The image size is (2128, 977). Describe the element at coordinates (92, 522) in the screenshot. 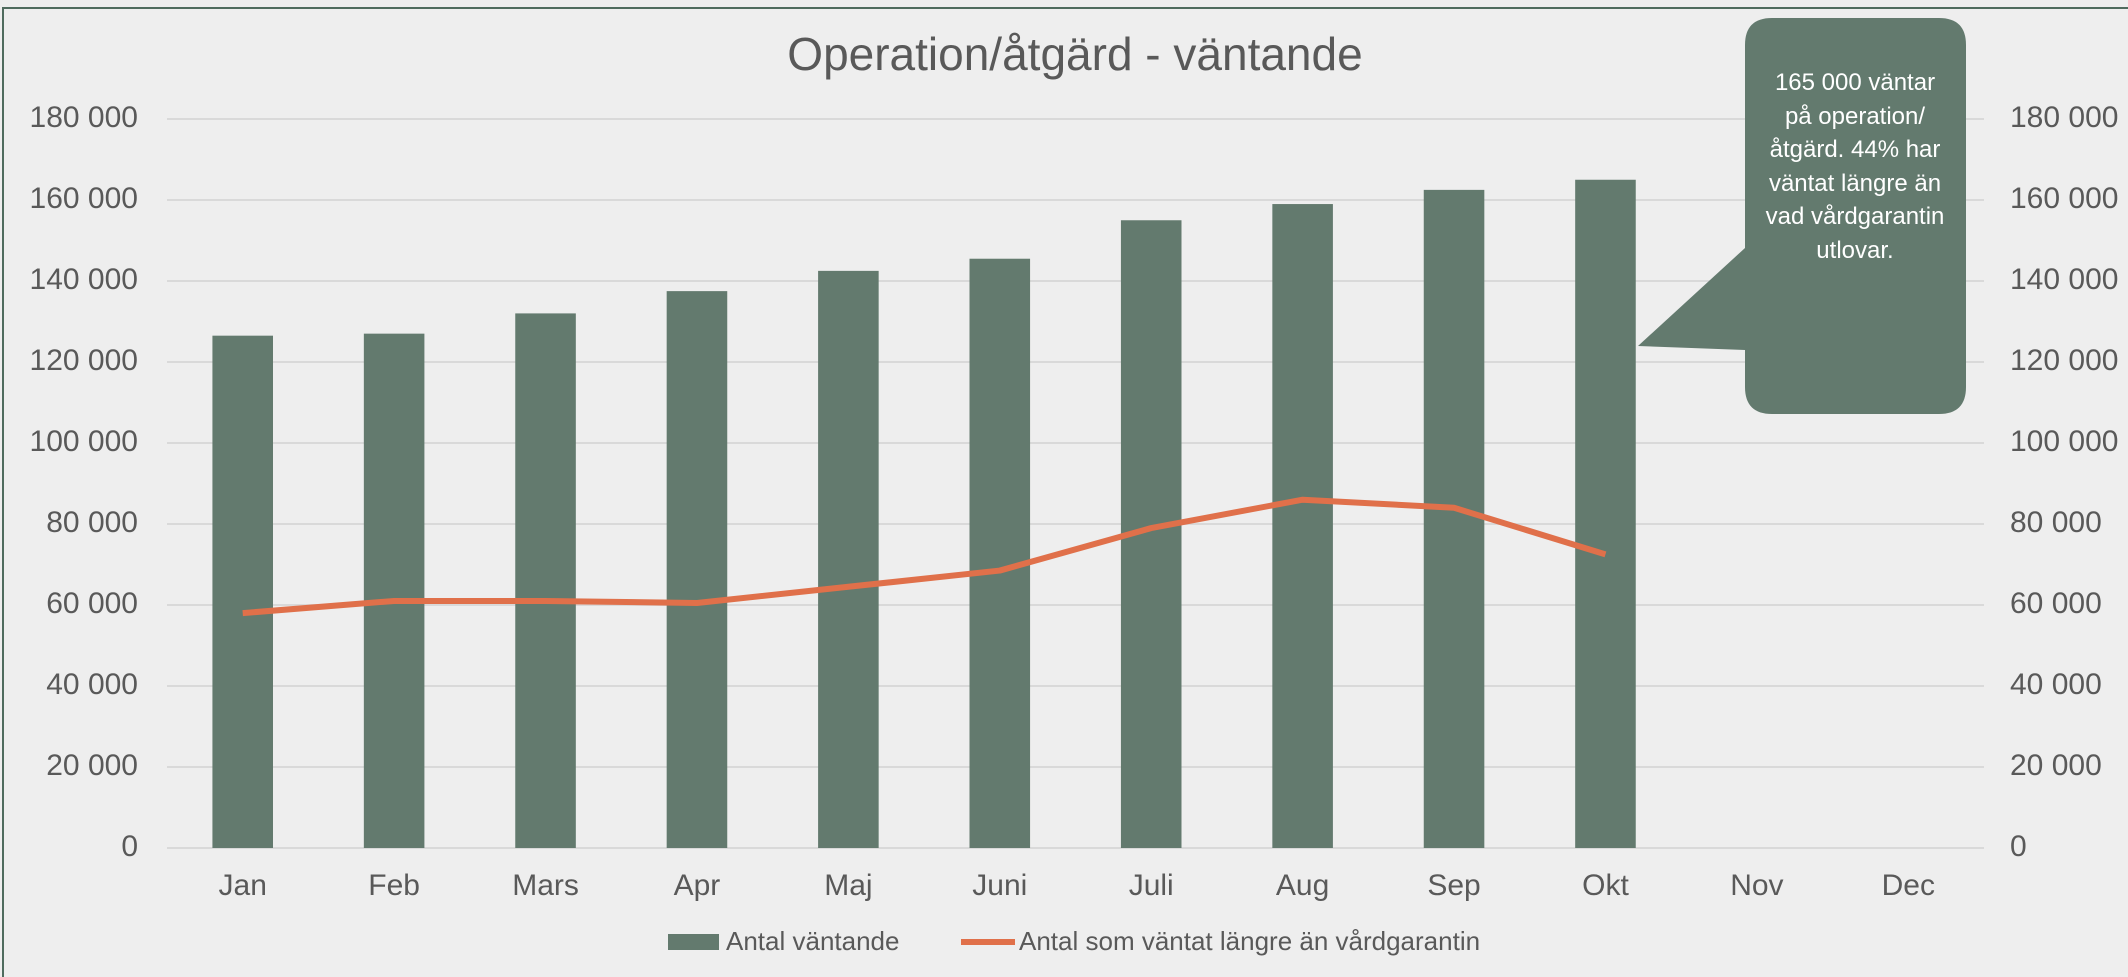

I see `y-tick-label: 80 000` at that location.